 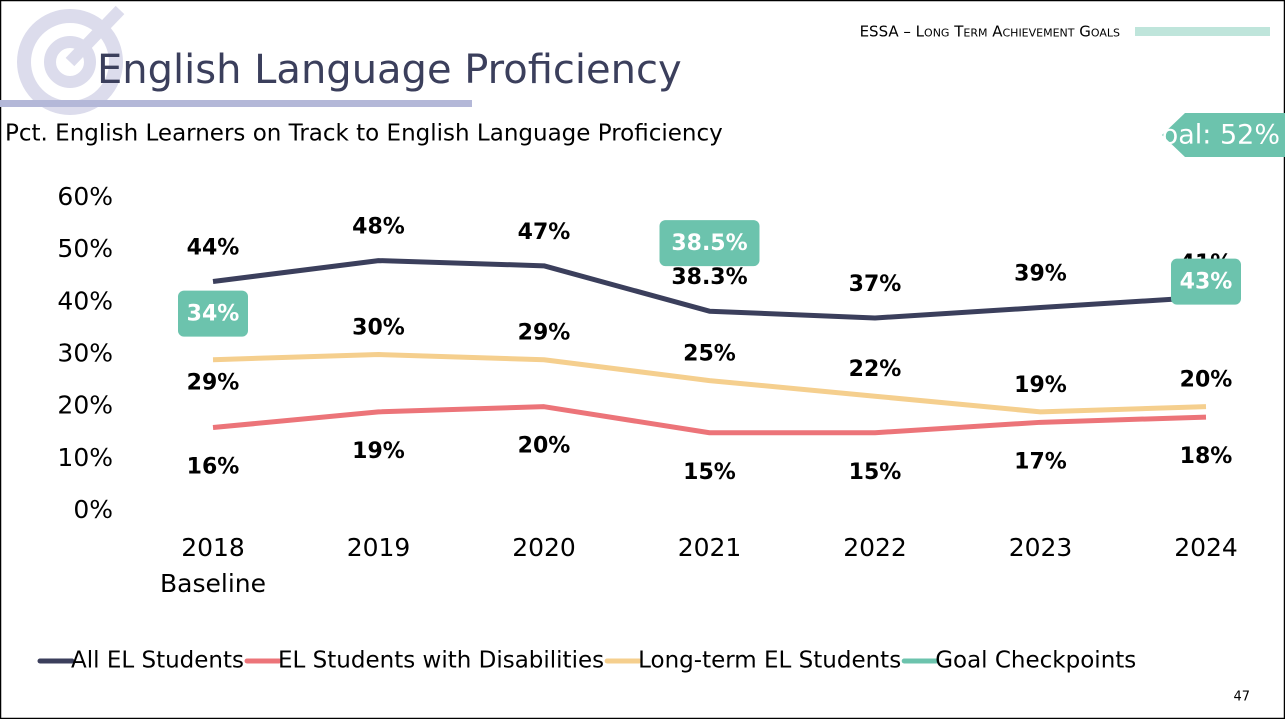 I want to click on data-label: 25%, so click(x=709, y=354).